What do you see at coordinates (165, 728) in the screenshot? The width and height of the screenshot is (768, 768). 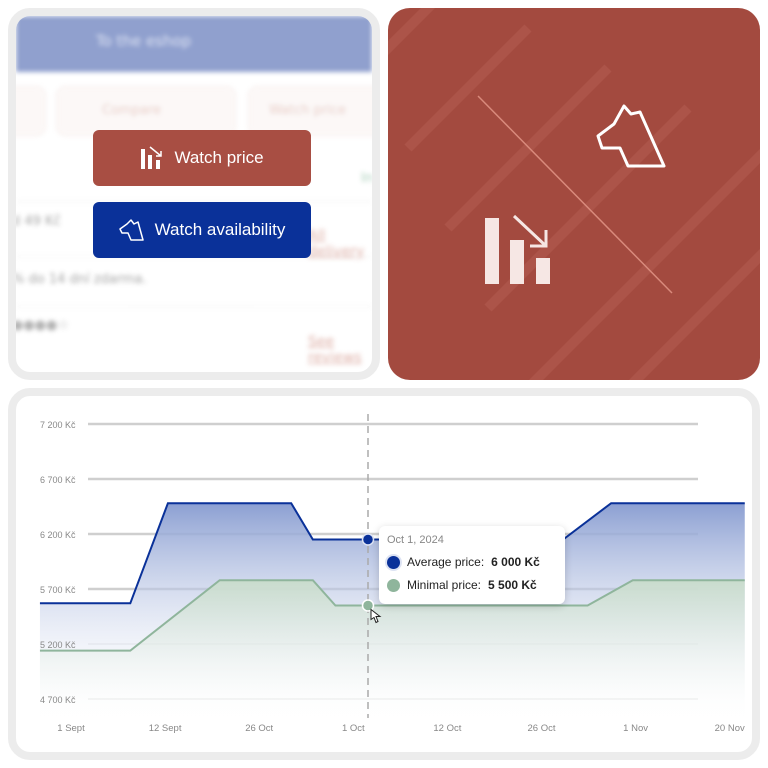 I see `x-tick-label: 12 Sept` at bounding box center [165, 728].